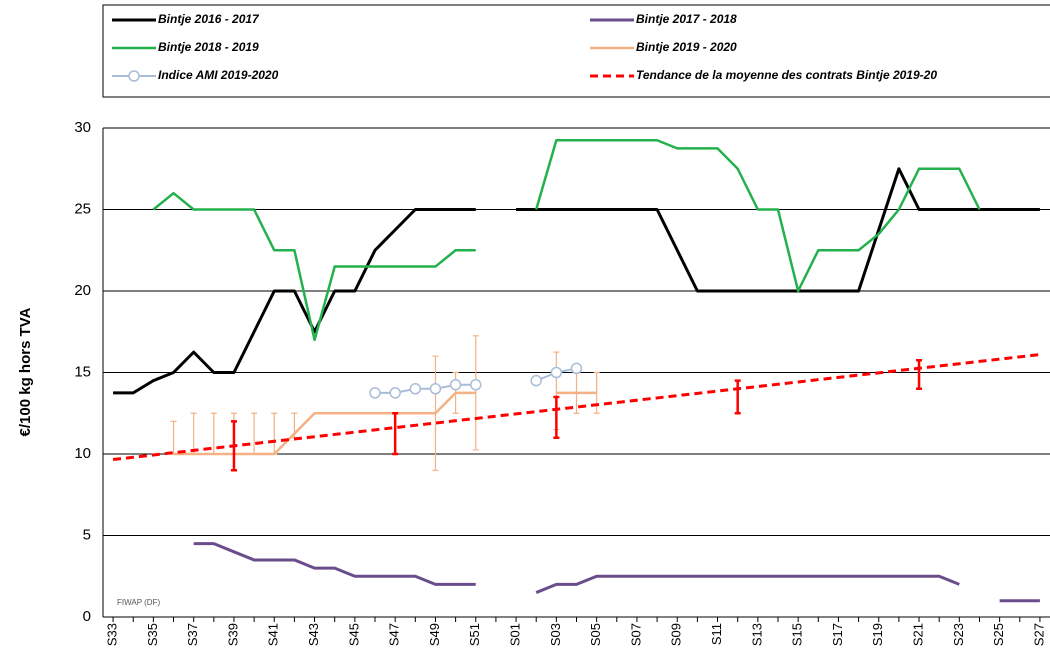  I want to click on x-tick-label: S43, so click(313, 634).